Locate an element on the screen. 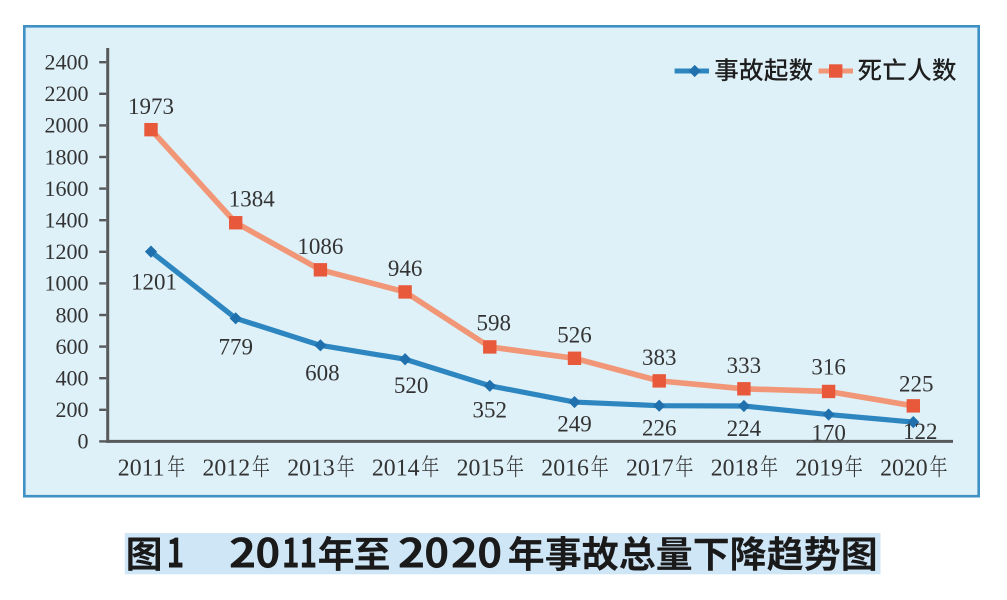 This screenshot has width=1007, height=600. svg-text: 2020 is located at coordinates (904, 469).